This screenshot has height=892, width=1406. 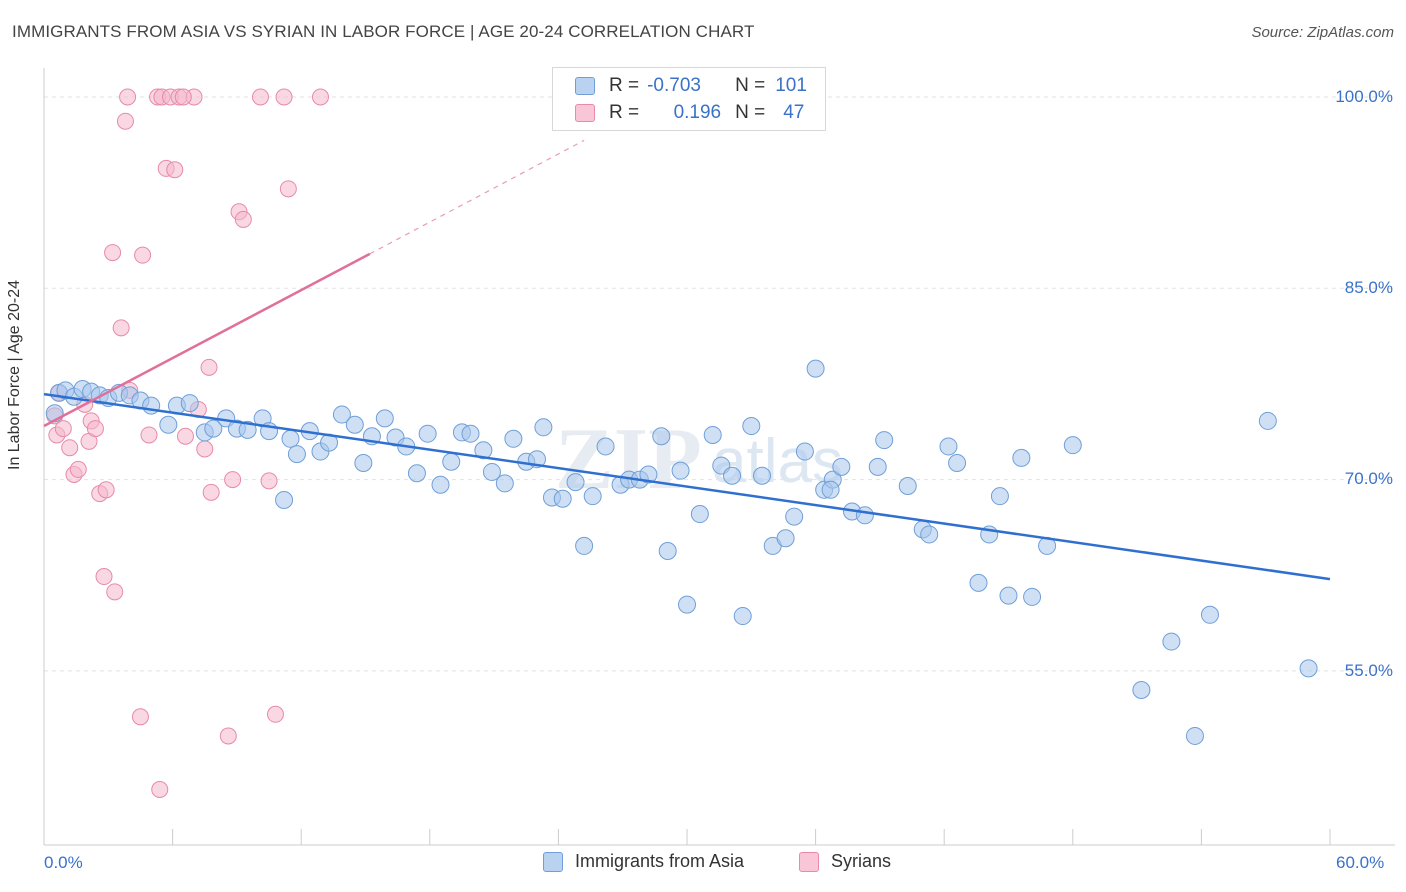 I want to click on legend-row-asia: R = -0.703 N = 101, so click(x=691, y=86).